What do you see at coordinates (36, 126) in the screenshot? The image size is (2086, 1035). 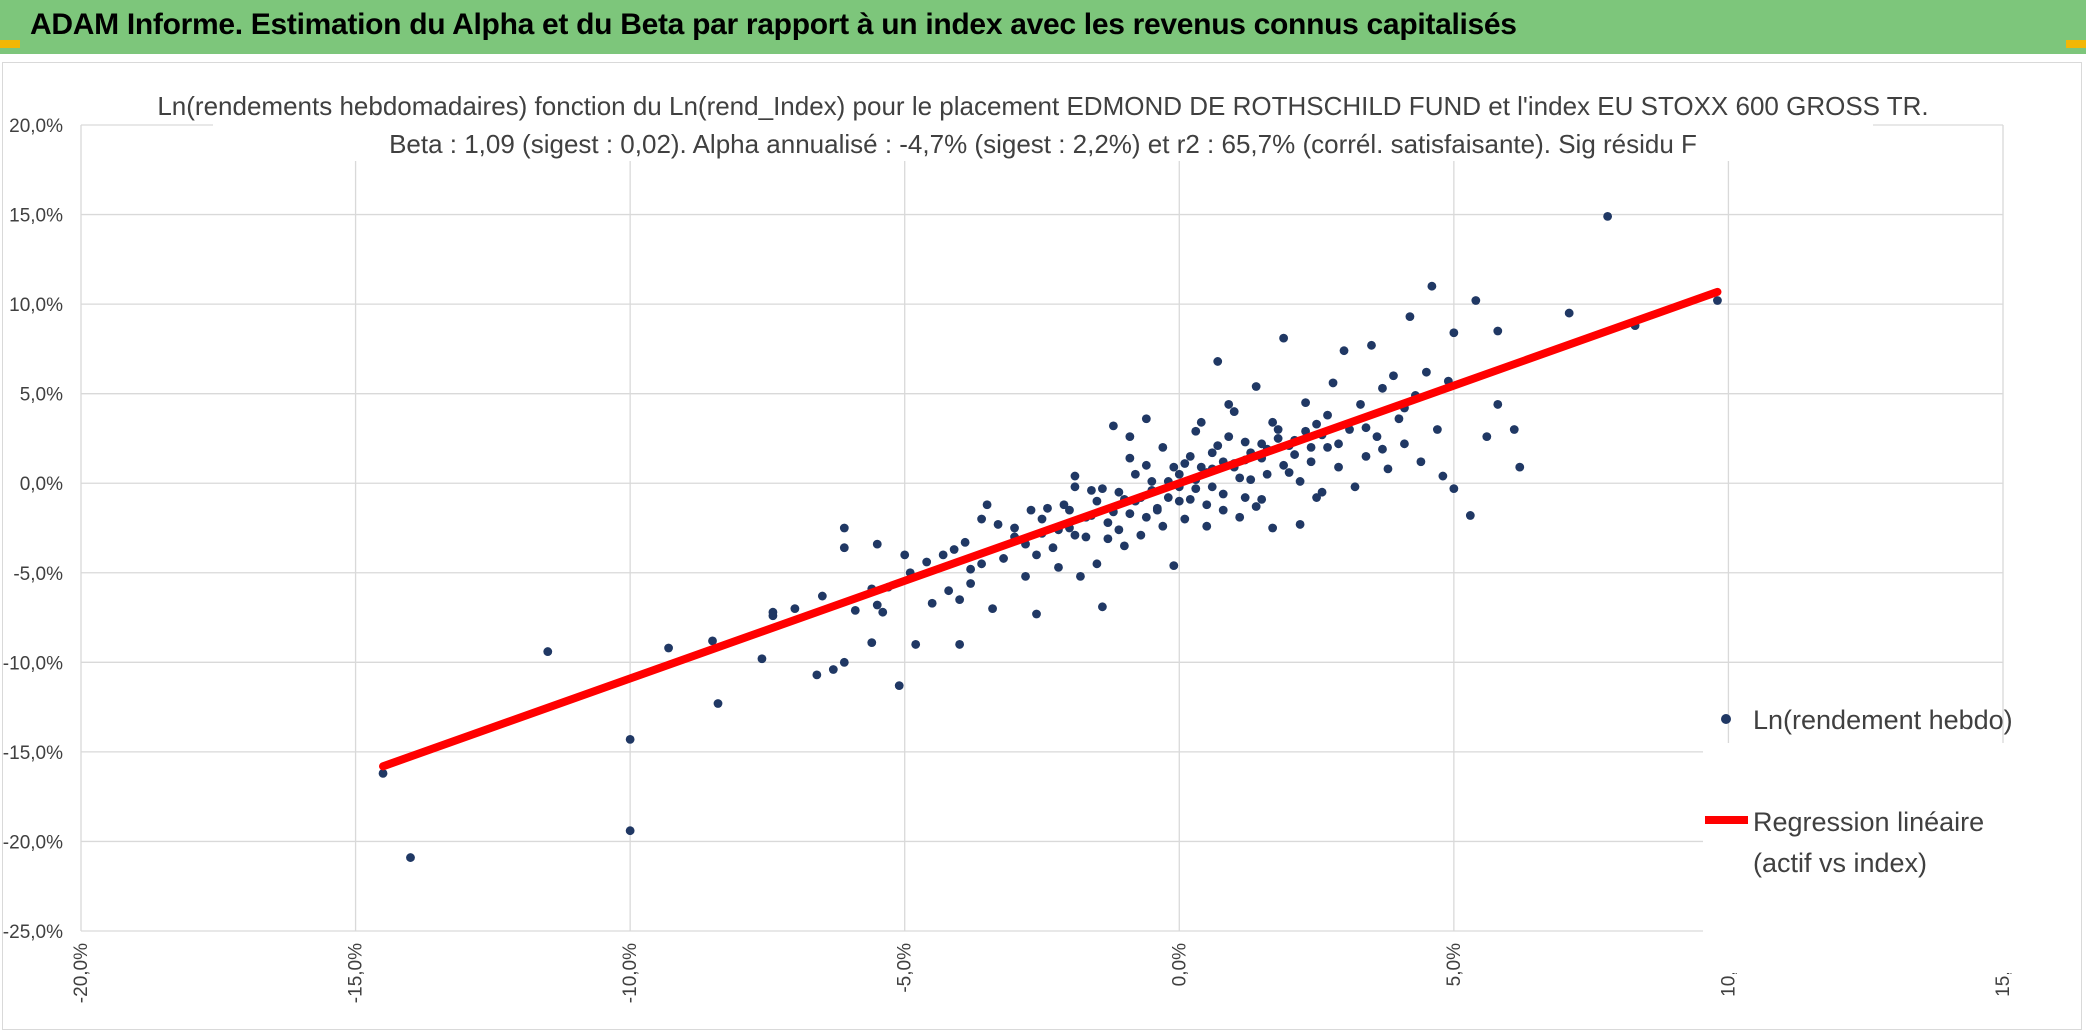 I see `y-tick-label: 20,0%` at bounding box center [36, 126].